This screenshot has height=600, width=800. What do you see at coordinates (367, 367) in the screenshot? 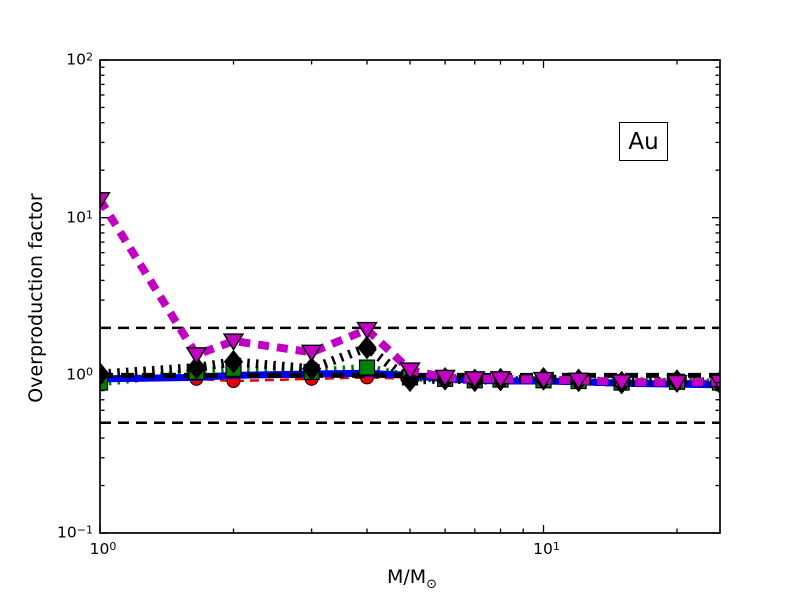
I see `square-marker` at bounding box center [367, 367].